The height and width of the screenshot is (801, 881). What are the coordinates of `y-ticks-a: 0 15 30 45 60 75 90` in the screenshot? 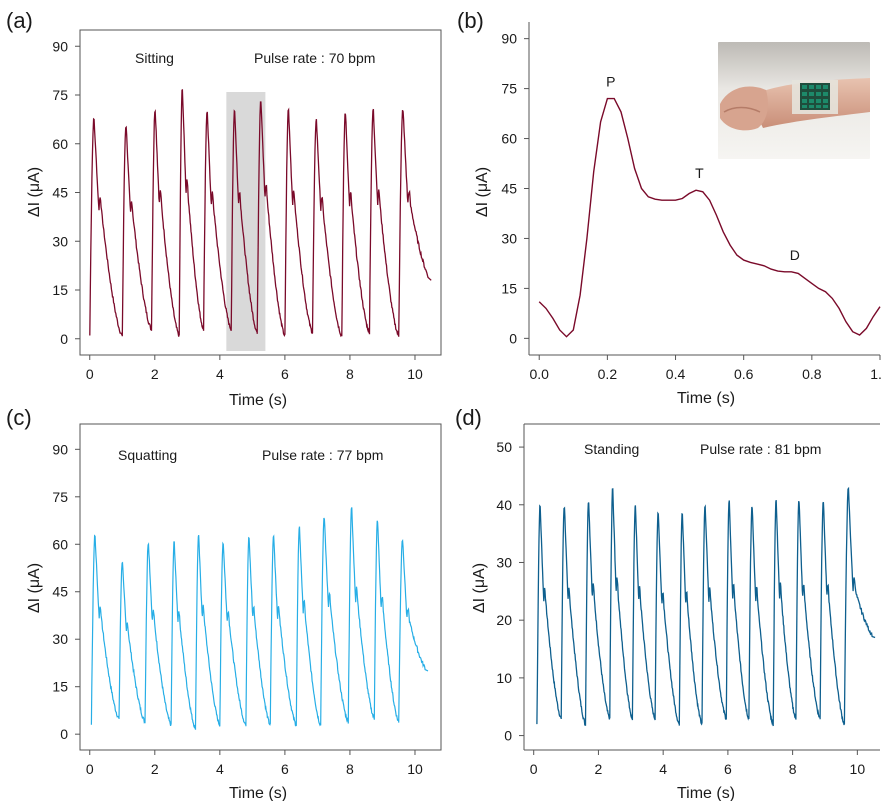 It's located at (66, 192).